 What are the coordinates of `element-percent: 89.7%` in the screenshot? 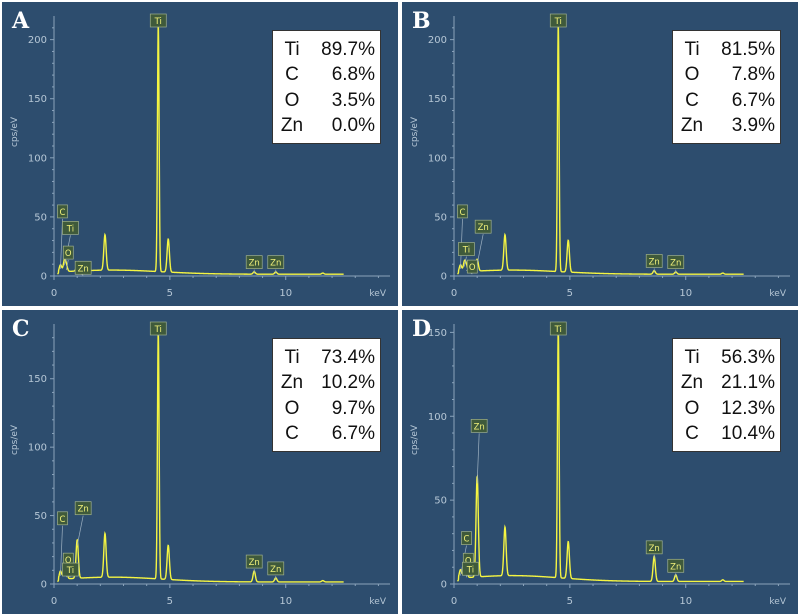 It's located at (348, 49).